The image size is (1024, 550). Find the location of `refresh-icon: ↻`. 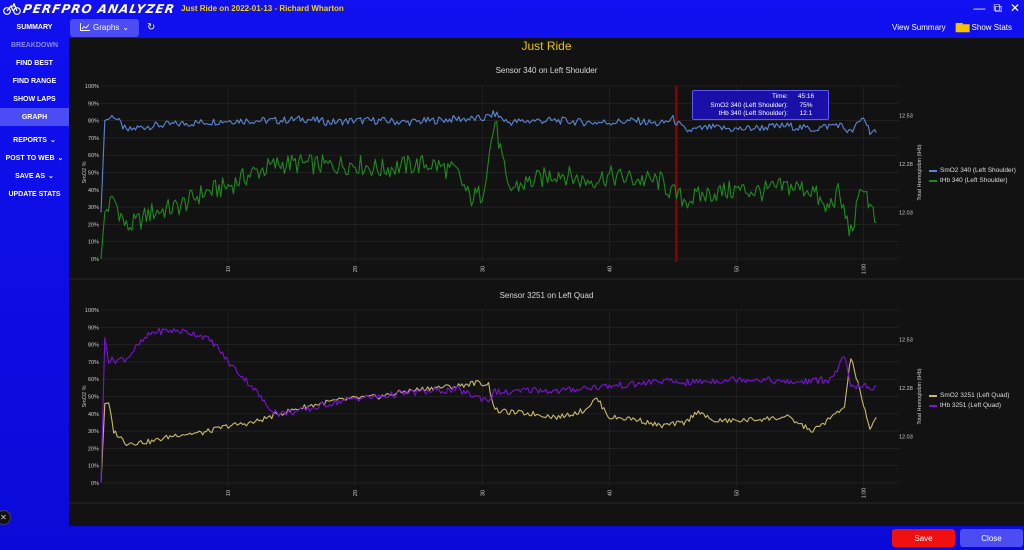

refresh-icon: ↻ is located at coordinates (151, 27).